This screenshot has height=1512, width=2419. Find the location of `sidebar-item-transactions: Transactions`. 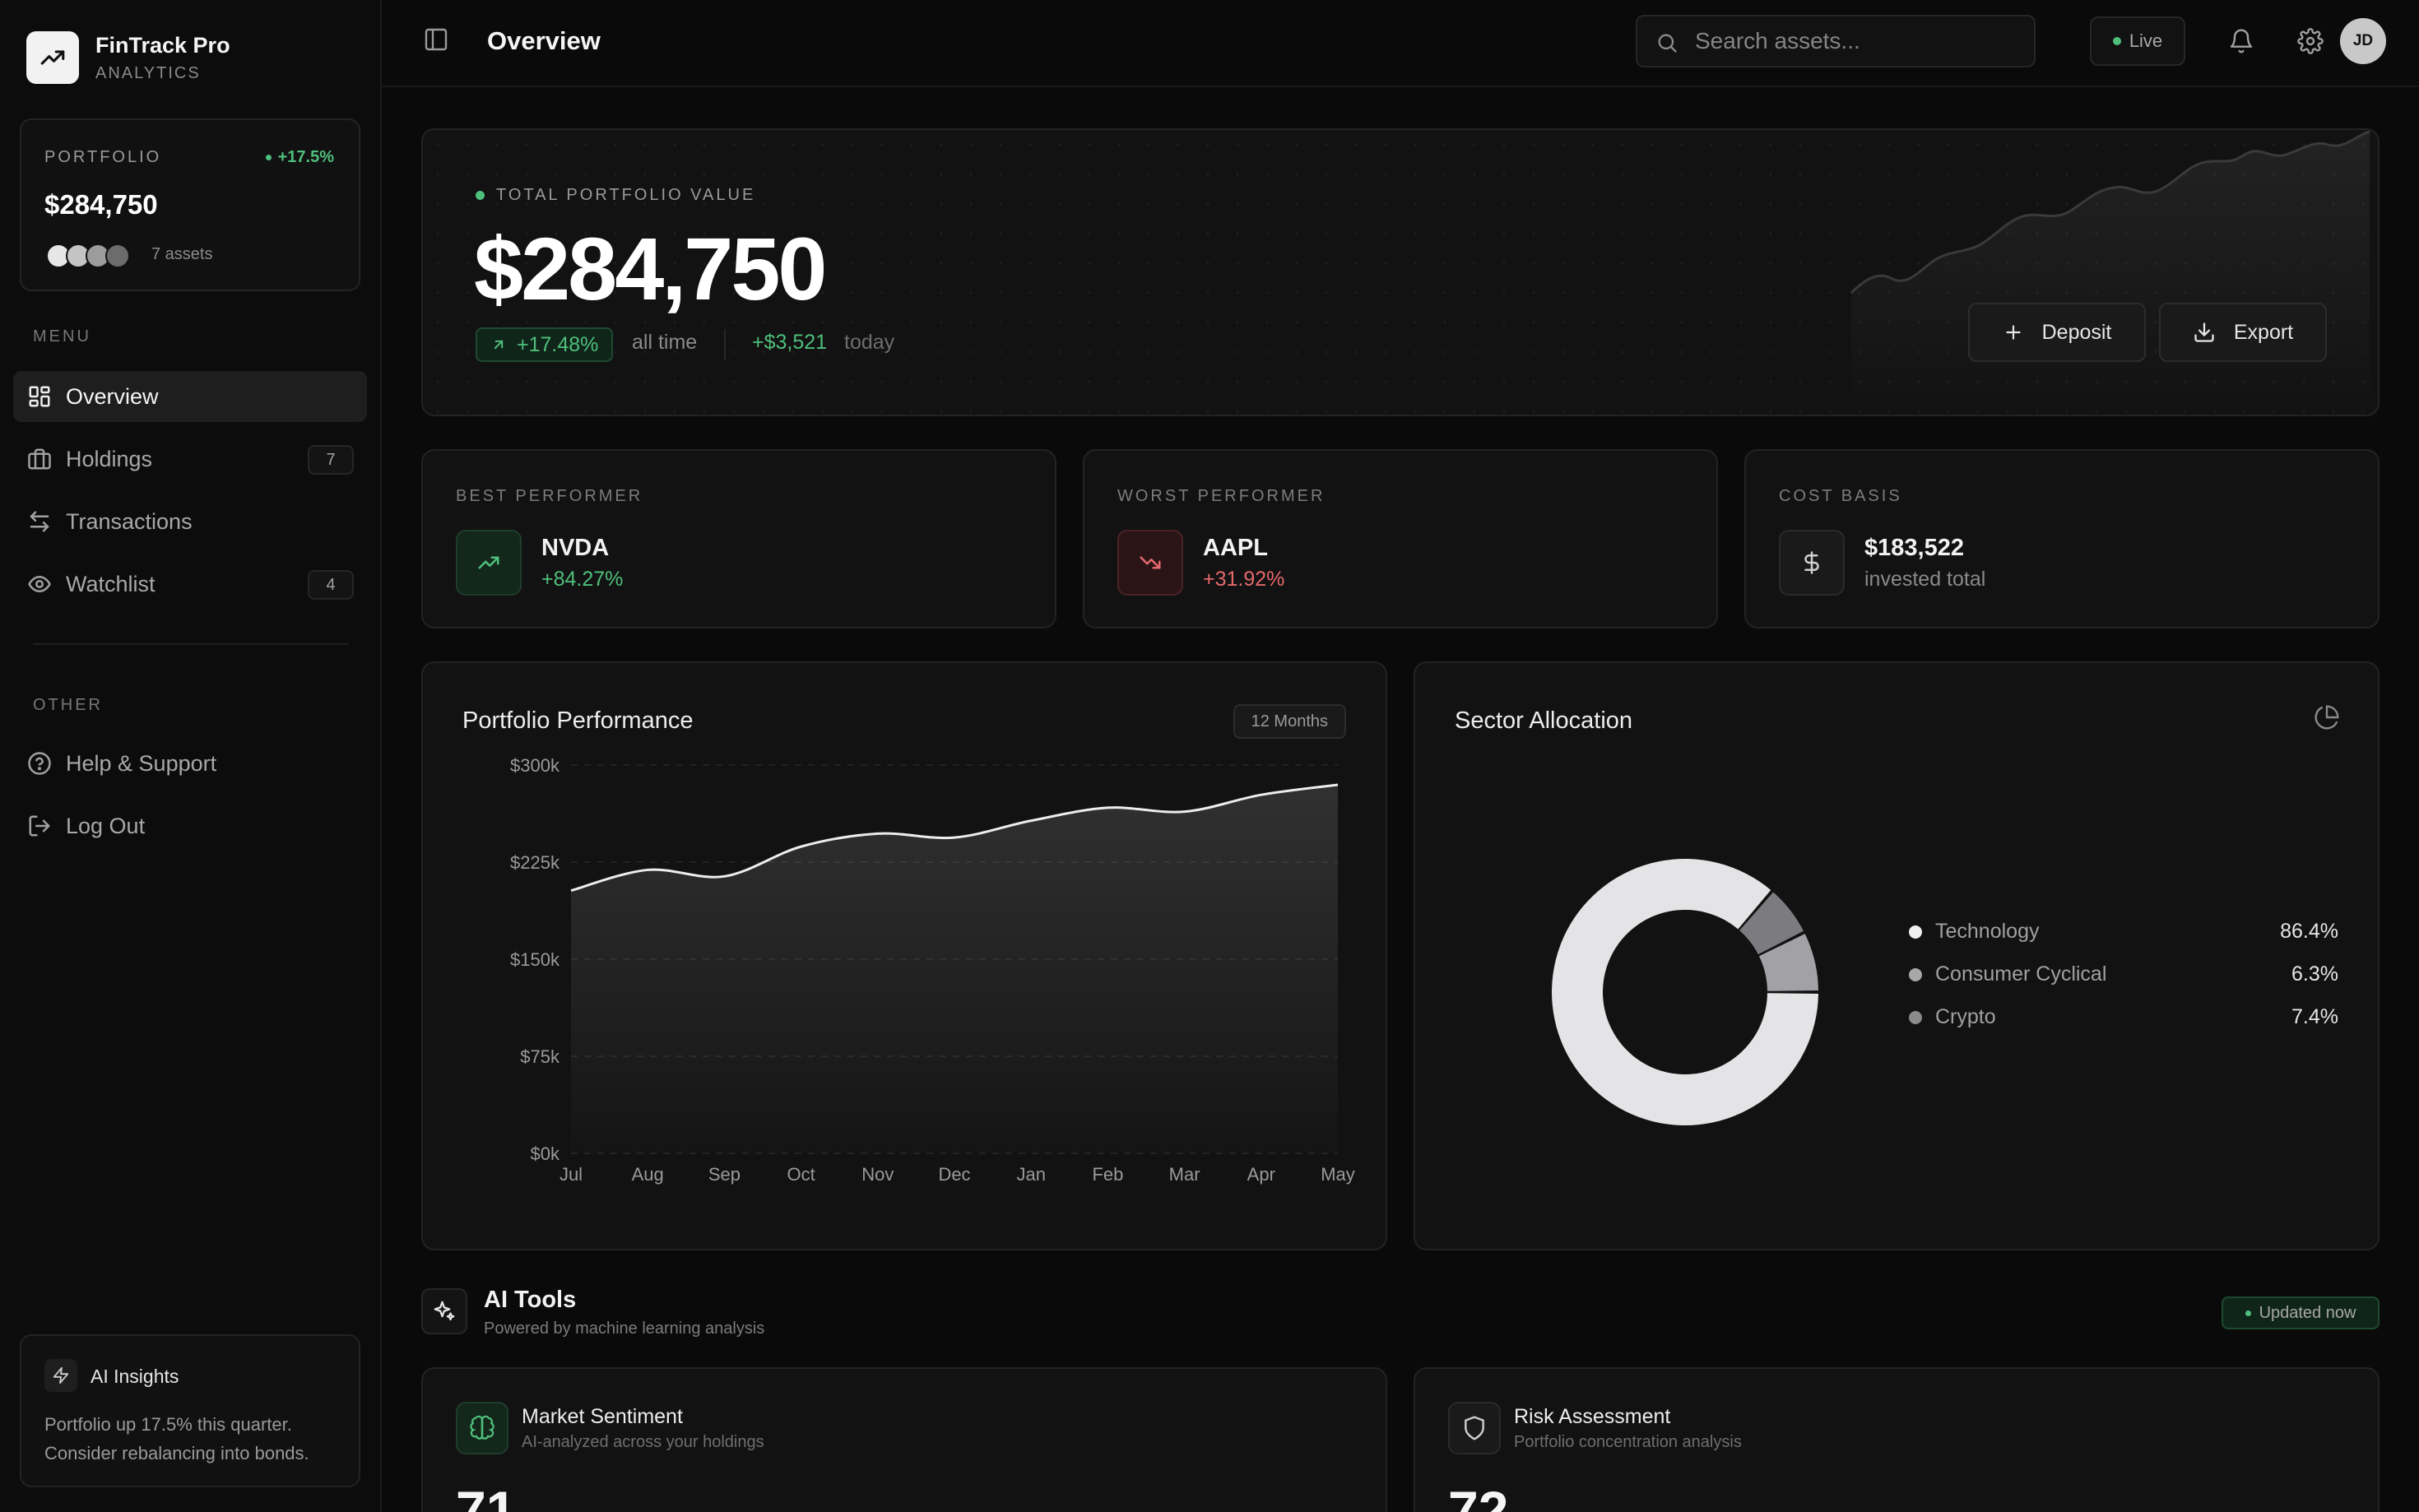

sidebar-item-transactions: Transactions is located at coordinates (190, 521).